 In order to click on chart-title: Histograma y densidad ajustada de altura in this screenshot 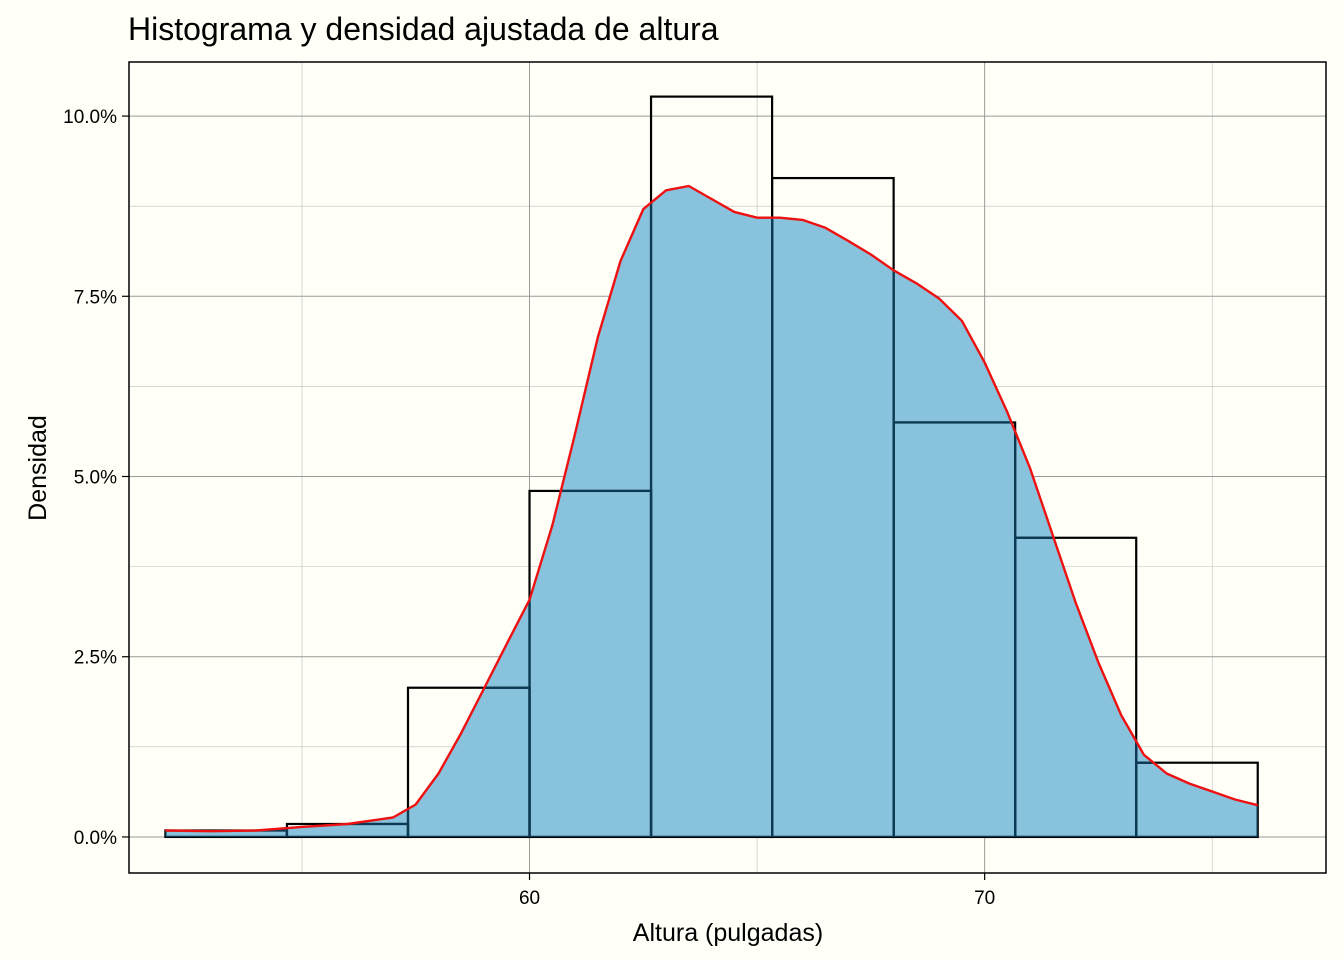, I will do `click(423, 29)`.